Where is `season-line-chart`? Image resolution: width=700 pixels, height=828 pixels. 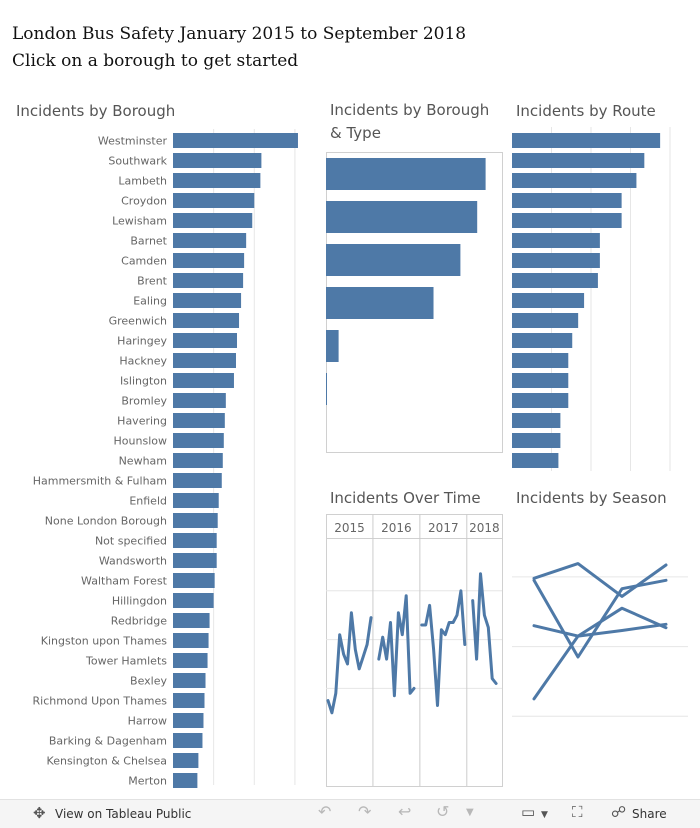 season-line-chart is located at coordinates (601, 651).